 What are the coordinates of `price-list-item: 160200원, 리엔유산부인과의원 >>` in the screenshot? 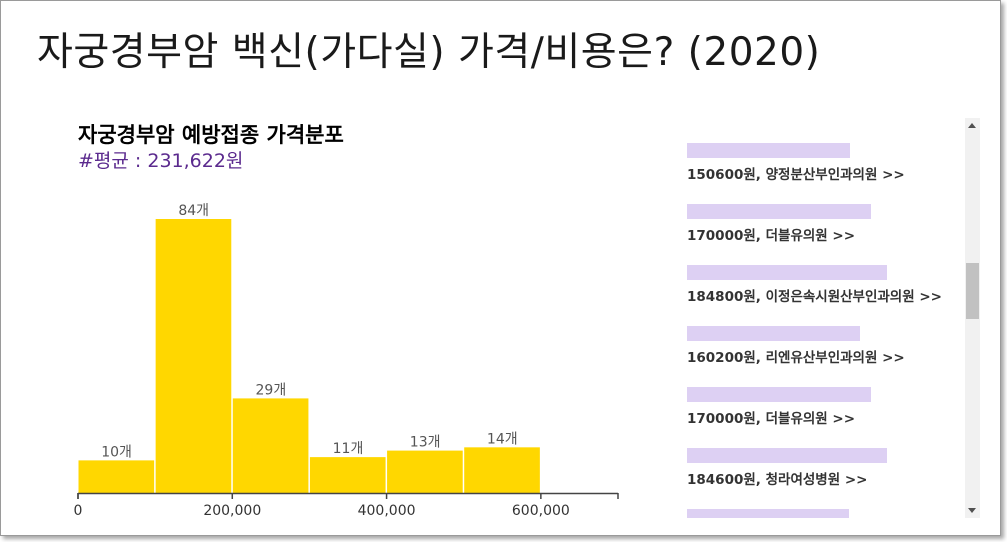 It's located at (826, 333).